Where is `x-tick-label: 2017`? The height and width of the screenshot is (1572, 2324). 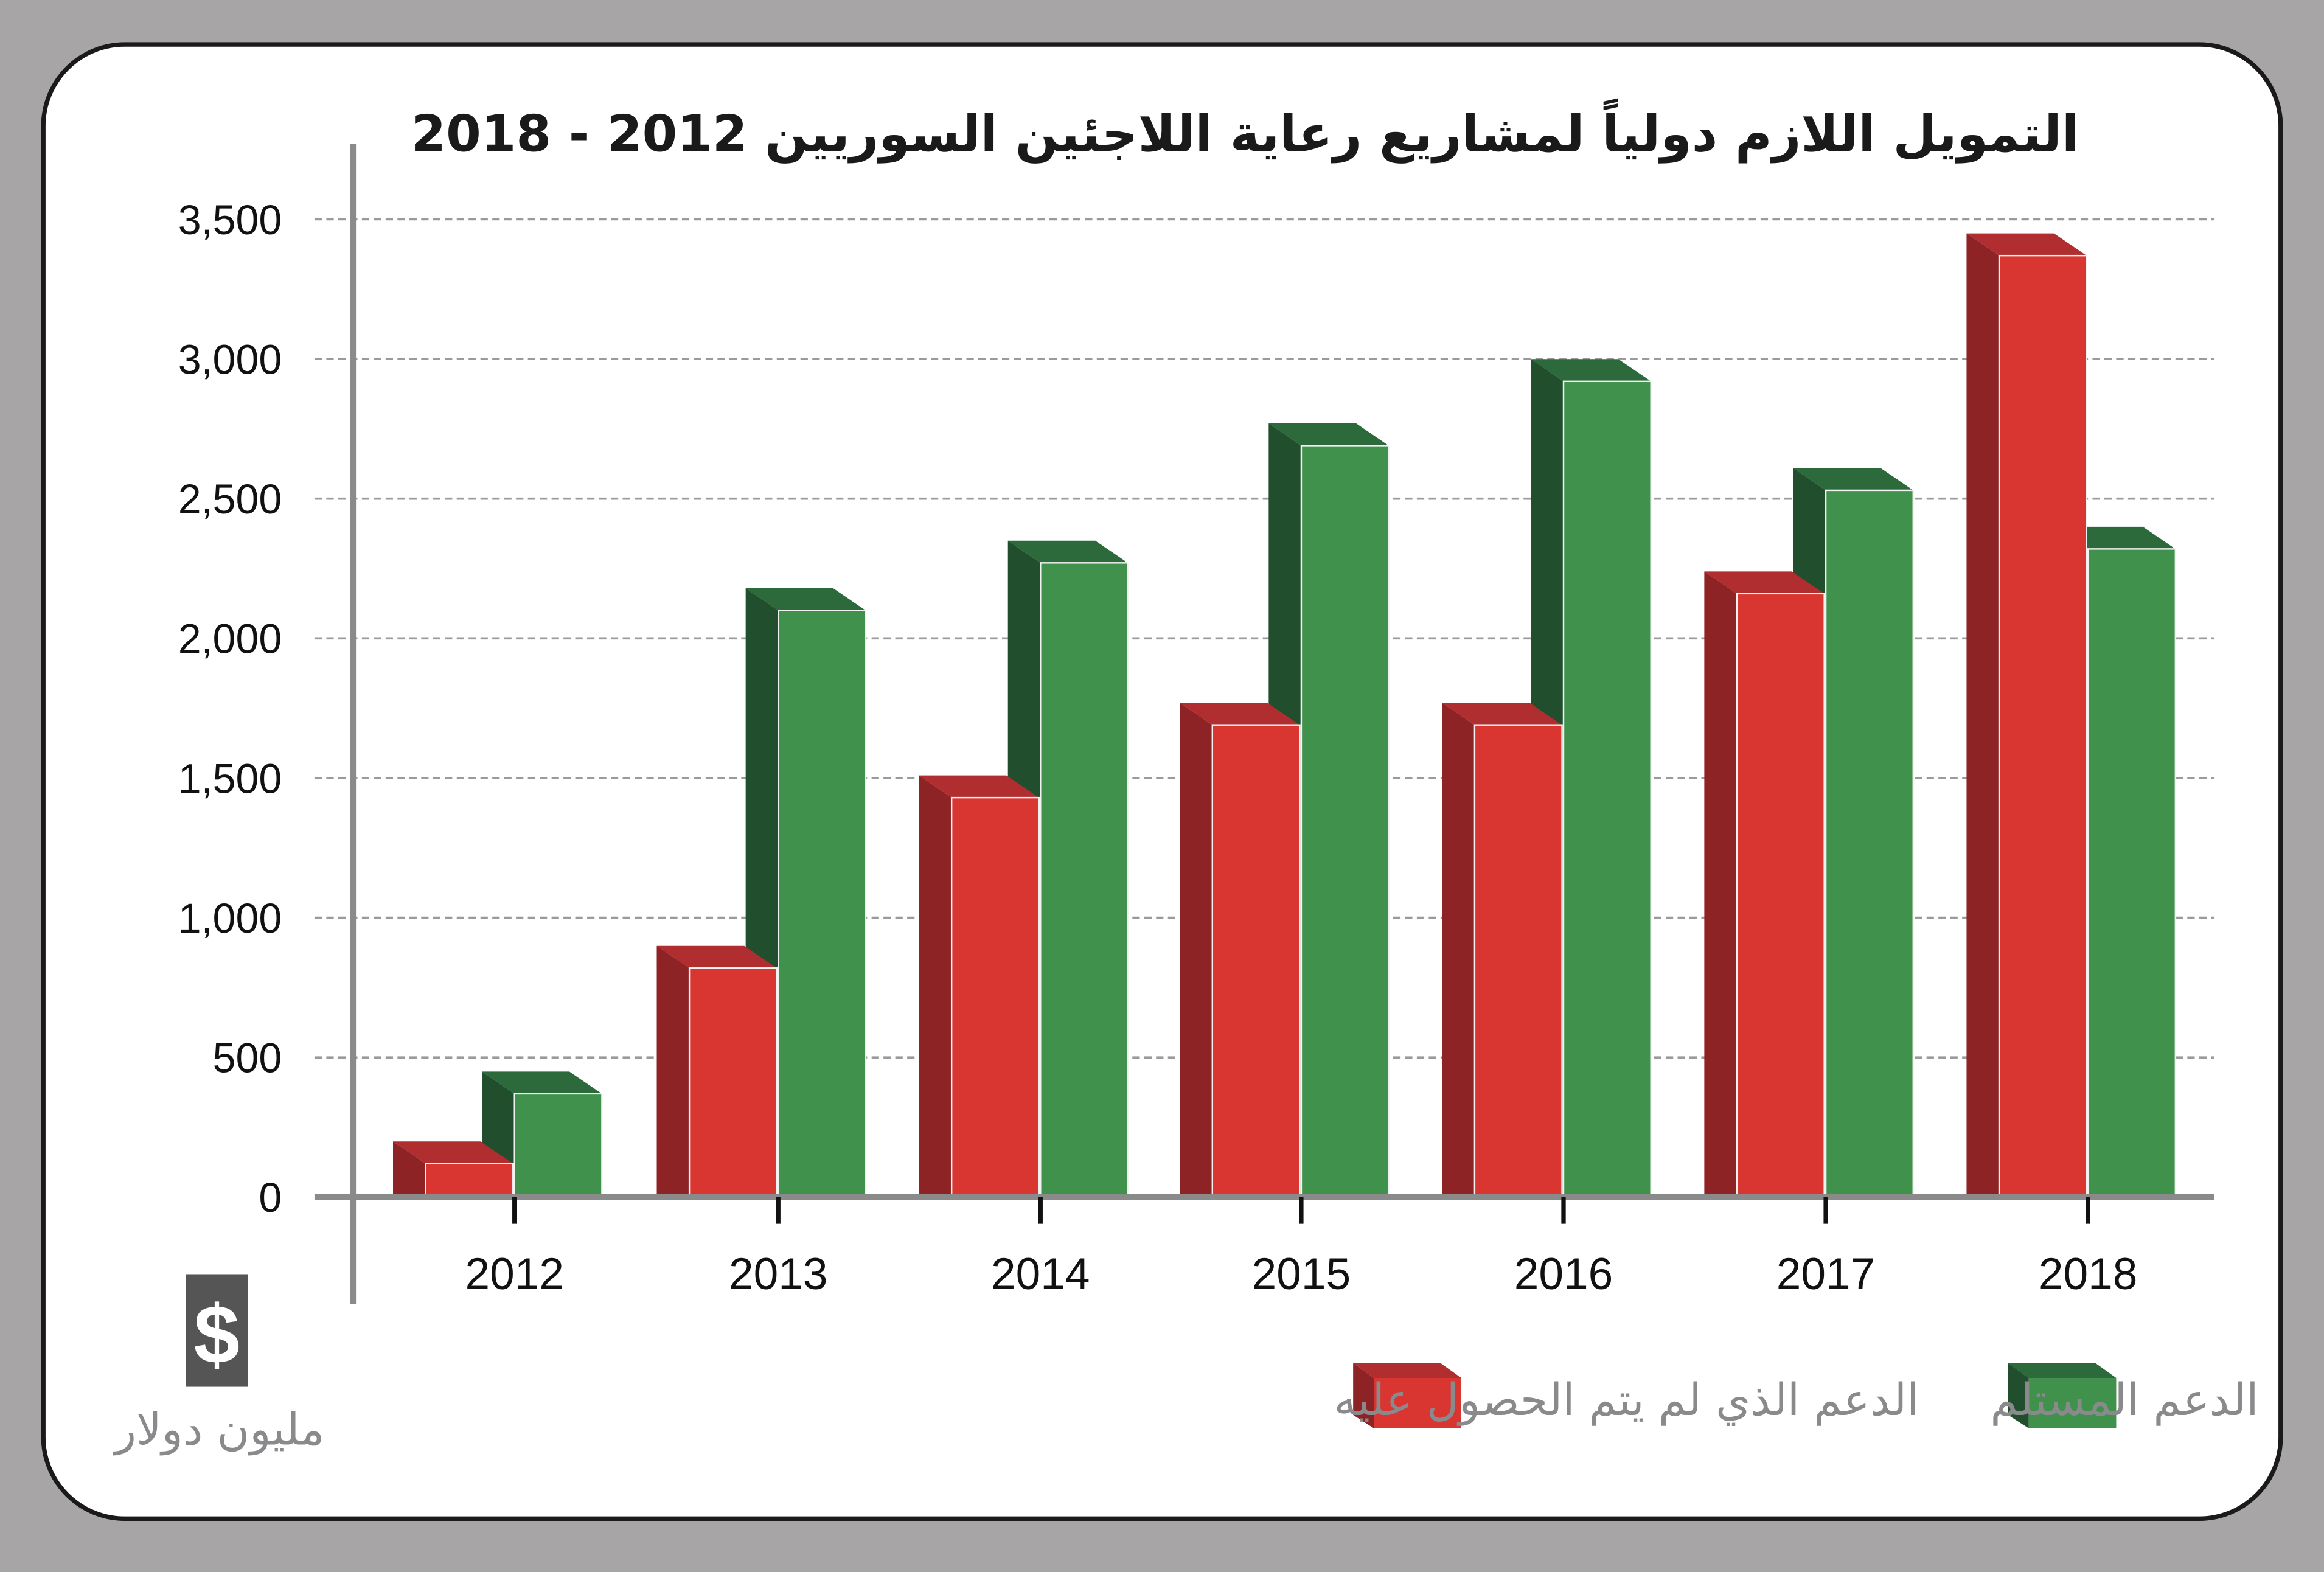
x-tick-label: 2017 is located at coordinates (1826, 1274).